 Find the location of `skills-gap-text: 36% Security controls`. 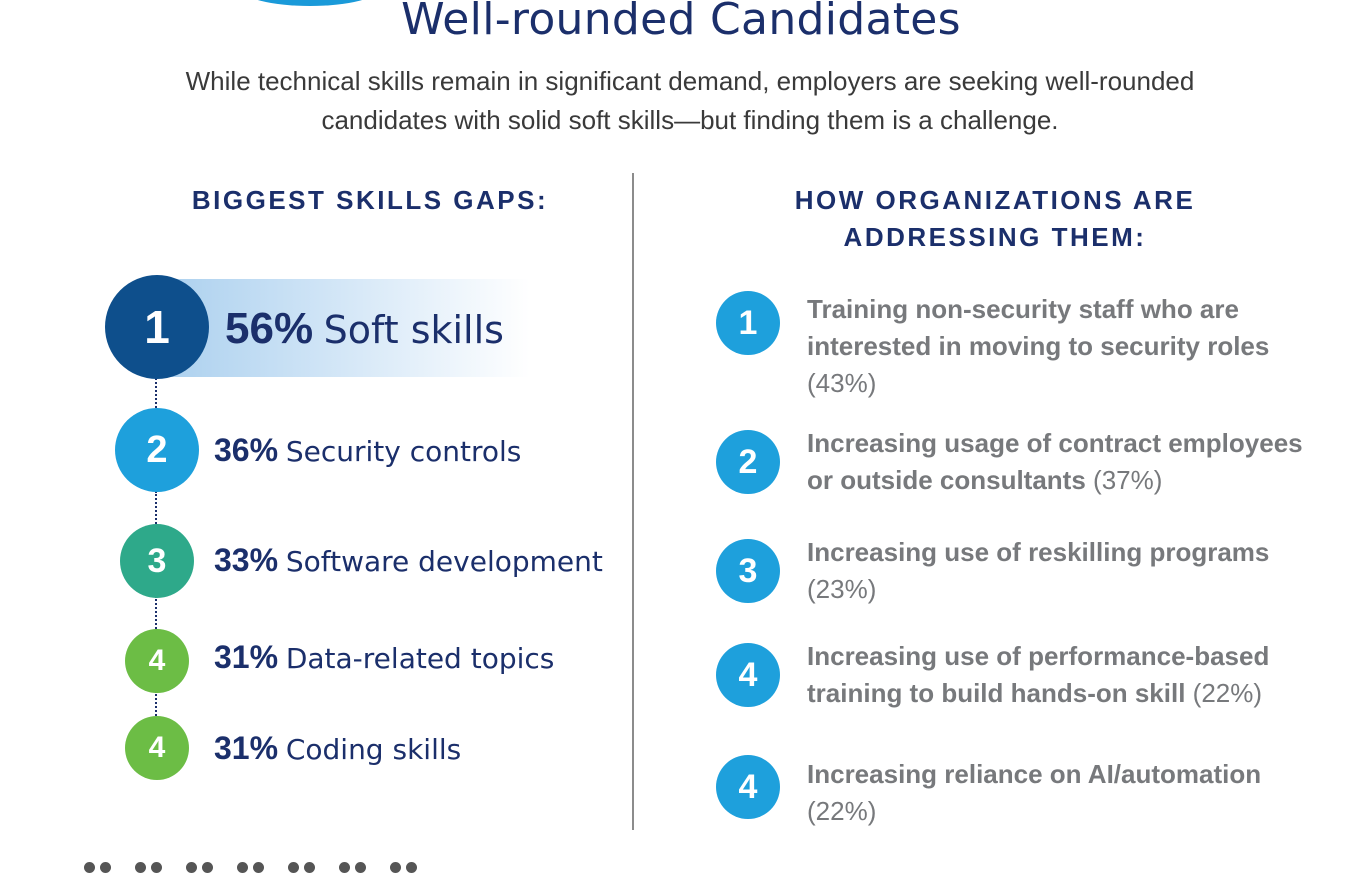

skills-gap-text: 36% Security controls is located at coordinates (367, 450).